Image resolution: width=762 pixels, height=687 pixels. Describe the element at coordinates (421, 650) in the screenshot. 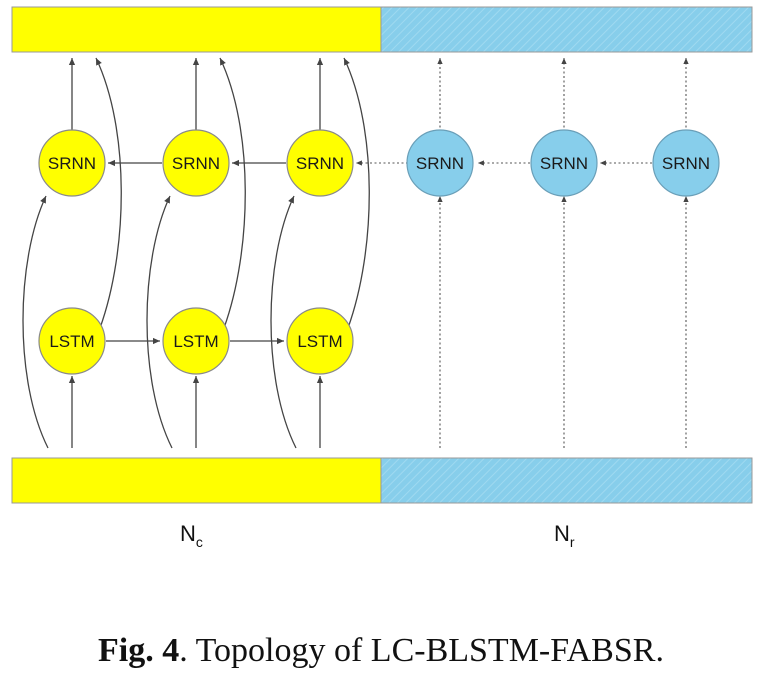

I see `caption-text: . Topology of LC-BLSTM-FABSR.` at that location.